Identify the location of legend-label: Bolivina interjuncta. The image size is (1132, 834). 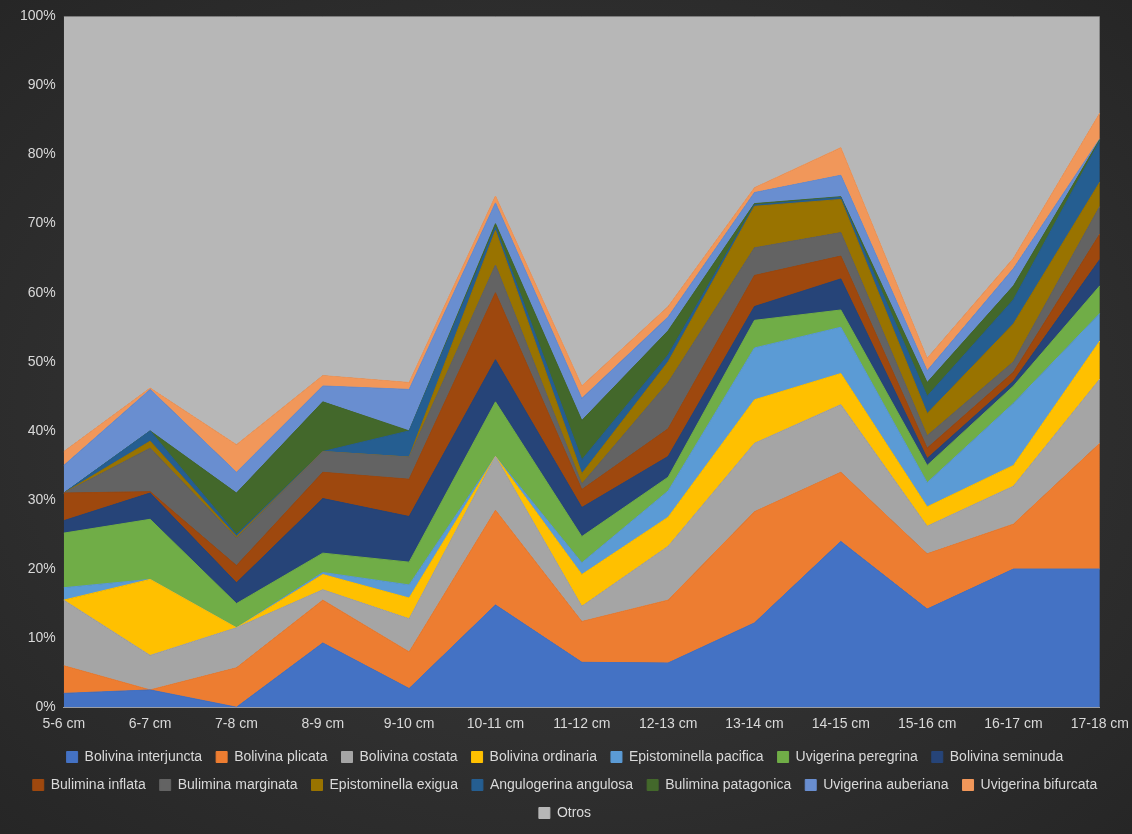
(143, 755).